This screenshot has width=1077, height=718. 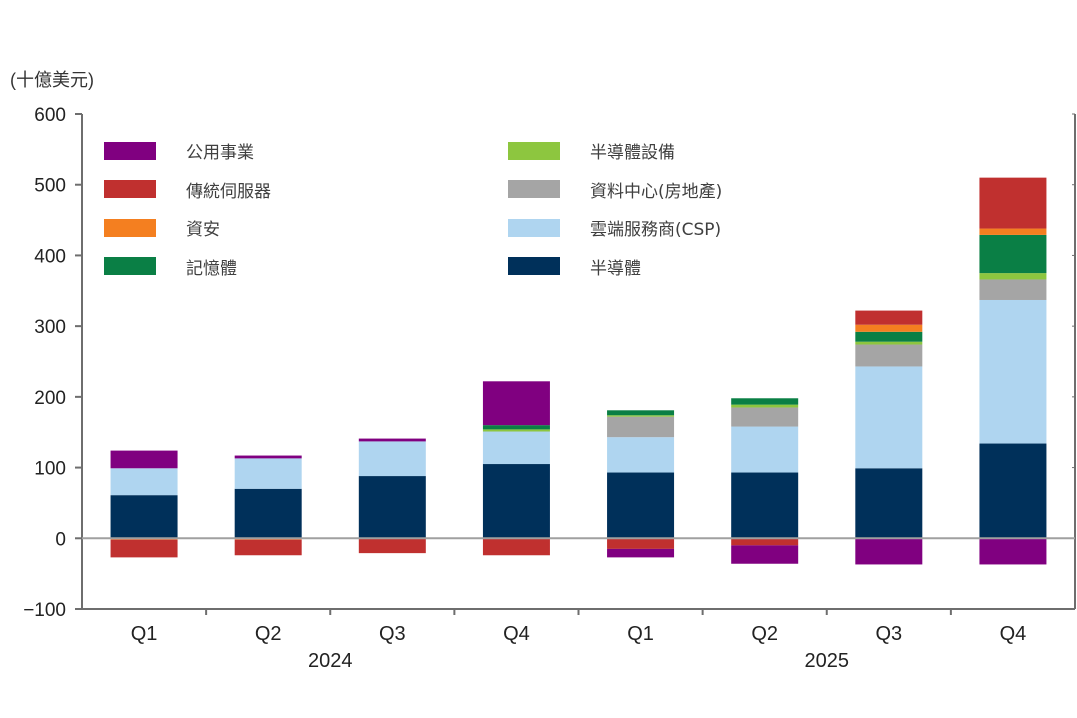 What do you see at coordinates (203, 230) in the screenshot?
I see `legend-label: 資安` at bounding box center [203, 230].